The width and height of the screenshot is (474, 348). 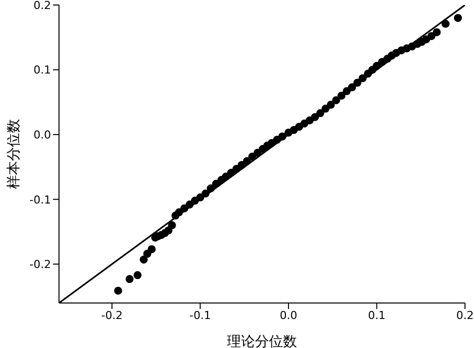 I want to click on y-axis-title: 样本分位数, so click(x=14, y=154).